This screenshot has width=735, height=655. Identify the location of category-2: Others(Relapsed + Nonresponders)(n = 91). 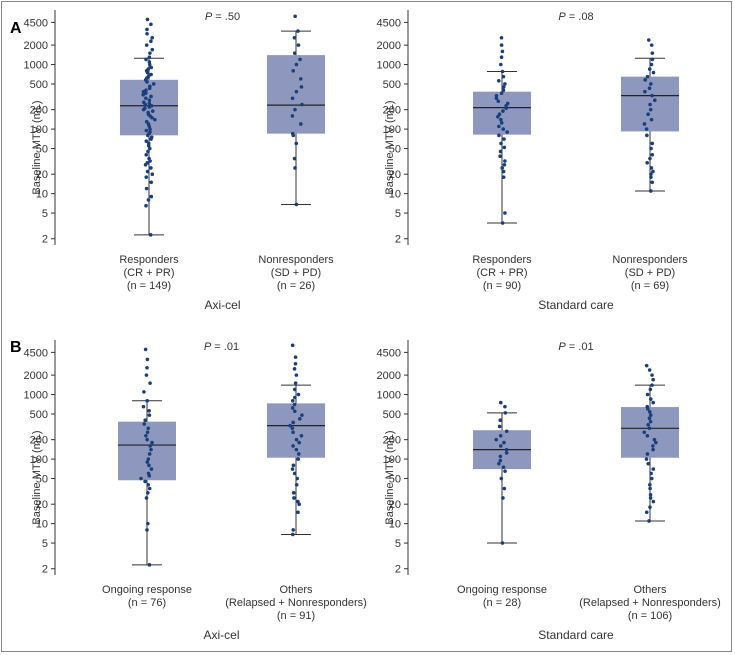
(296, 482).